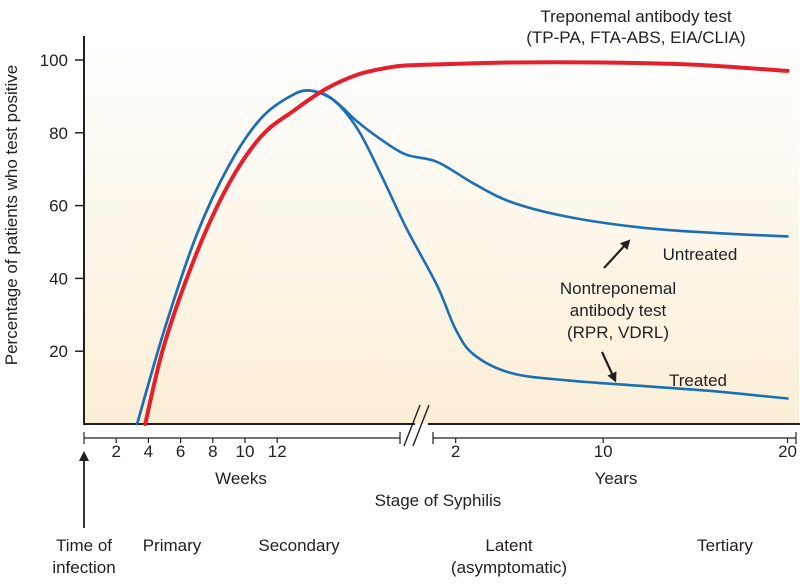 Image resolution: width=806 pixels, height=585 pixels. What do you see at coordinates (438, 500) in the screenshot?
I see `x-axis-title: Stage of Syphilis` at bounding box center [438, 500].